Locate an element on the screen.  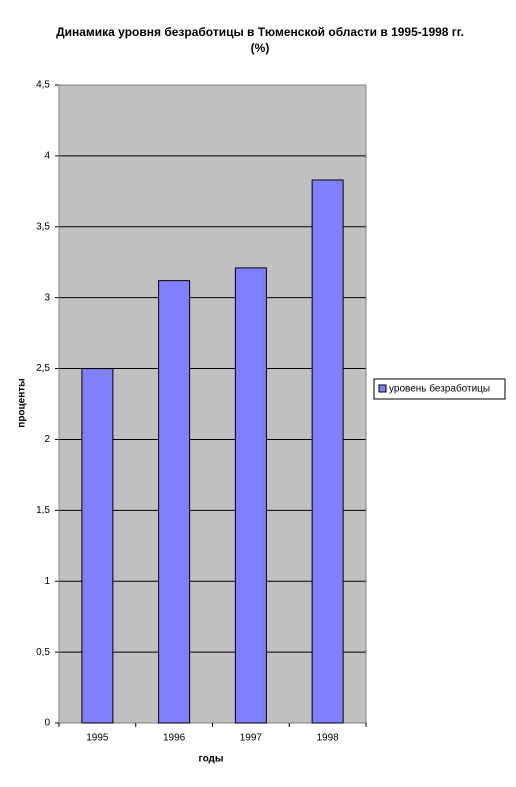
x-tick-label: 1995 is located at coordinates (97, 738).